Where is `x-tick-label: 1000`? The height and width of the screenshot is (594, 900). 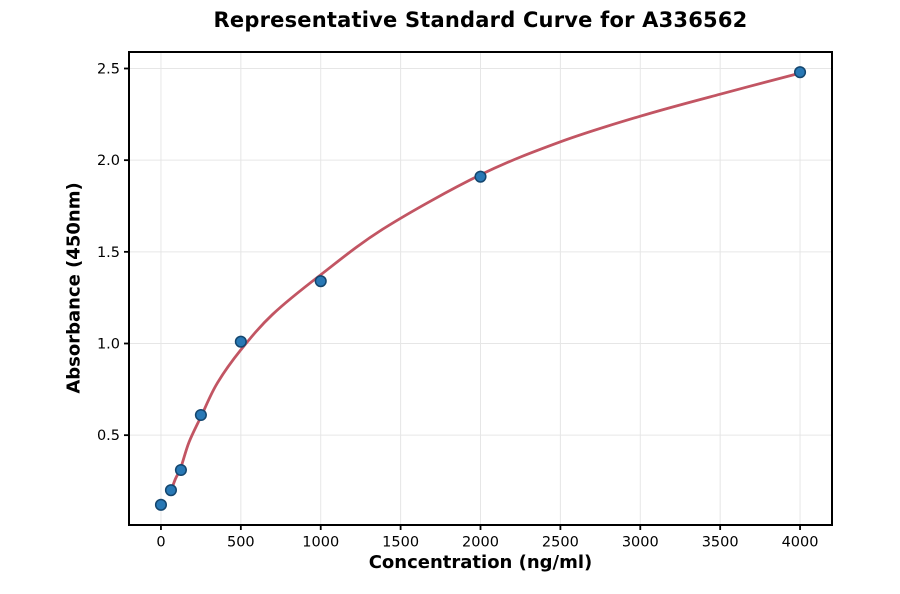 x-tick-label: 1000 is located at coordinates (320, 543).